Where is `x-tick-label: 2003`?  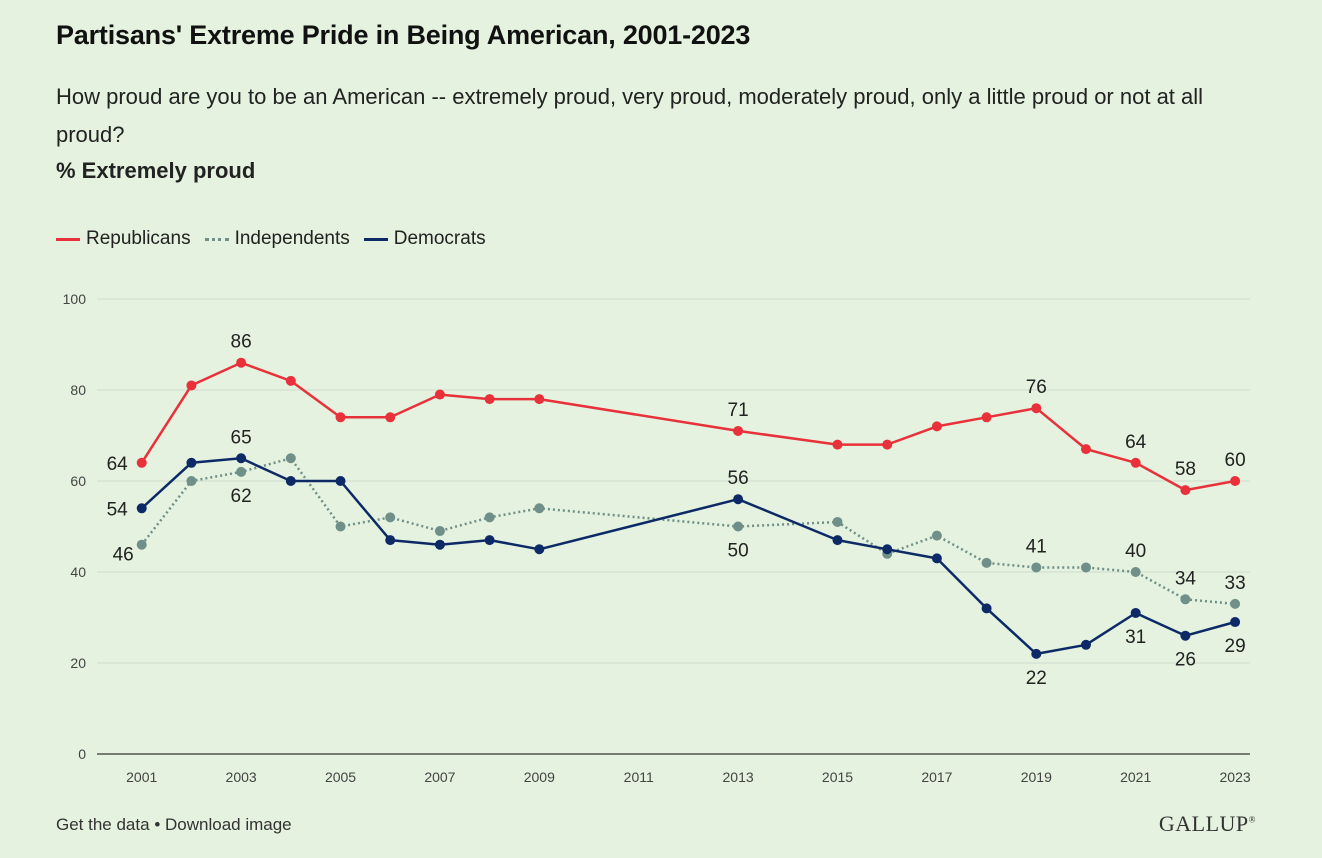 x-tick-label: 2003 is located at coordinates (241, 777).